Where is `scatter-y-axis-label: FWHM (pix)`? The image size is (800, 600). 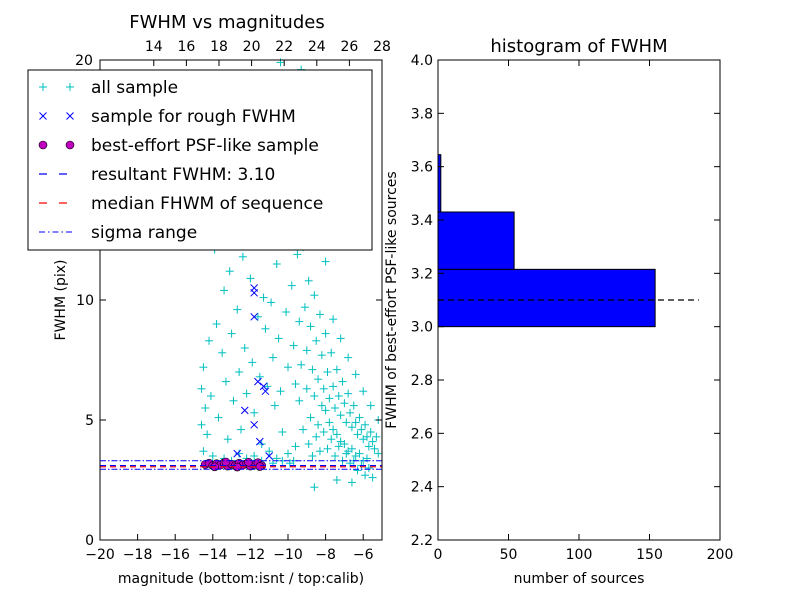
scatter-y-axis-label: FWHM (pix) is located at coordinates (61, 300).